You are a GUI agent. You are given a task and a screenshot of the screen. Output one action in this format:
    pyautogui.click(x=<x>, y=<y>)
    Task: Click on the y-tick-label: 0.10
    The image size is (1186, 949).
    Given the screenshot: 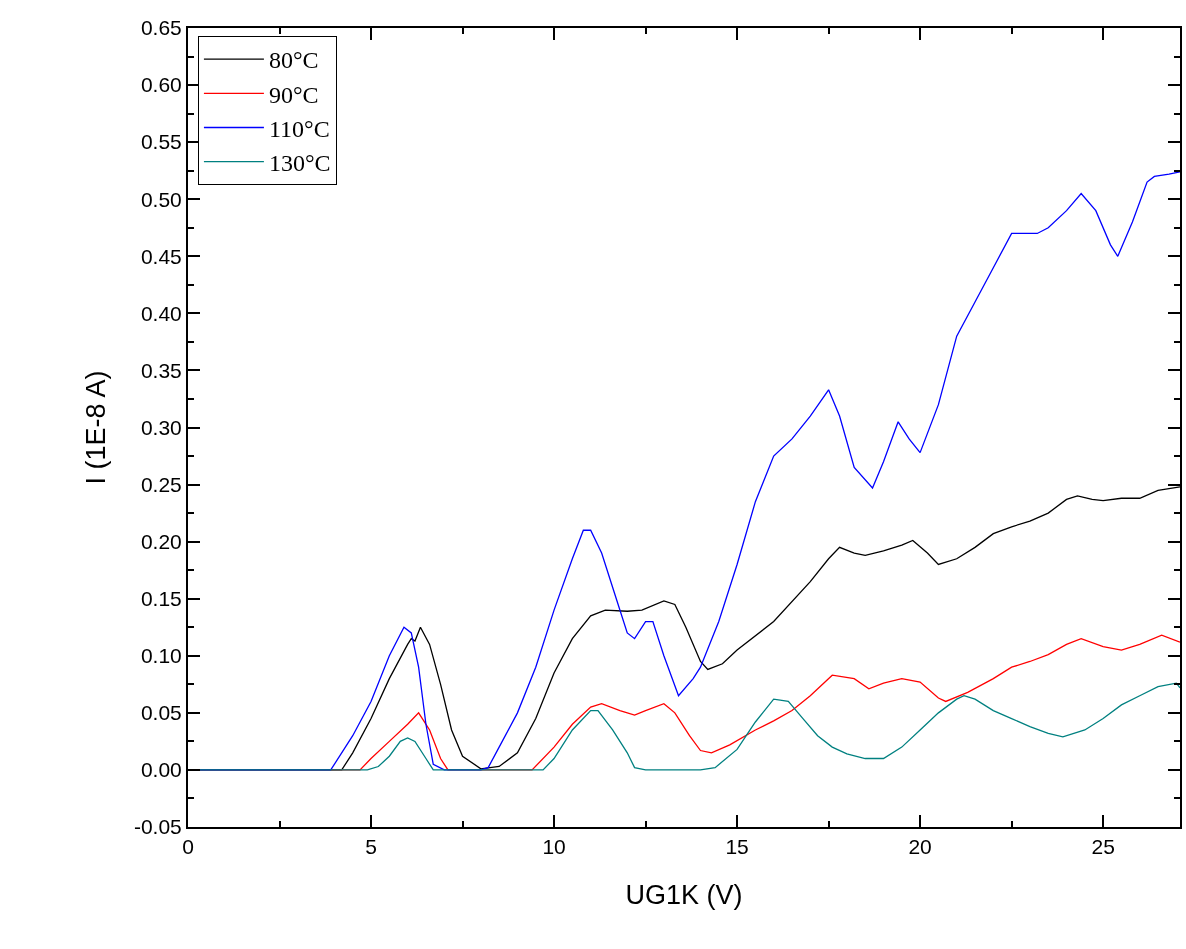 What is the action you would take?
    pyautogui.click(x=161, y=656)
    